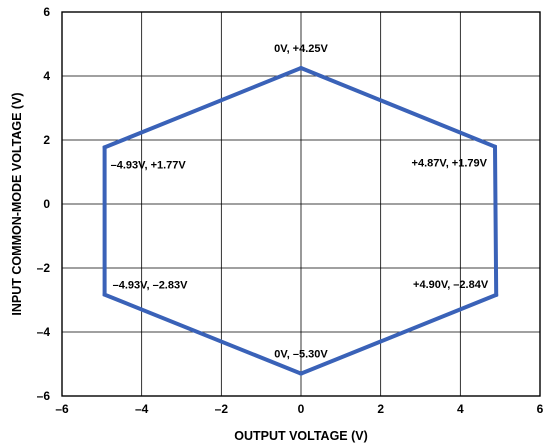 This screenshot has height=447, width=546. Describe the element at coordinates (17, 203) in the screenshot. I see `y-axis-label: INPUT COMMON-MODE VOLTAGE (V)` at that location.